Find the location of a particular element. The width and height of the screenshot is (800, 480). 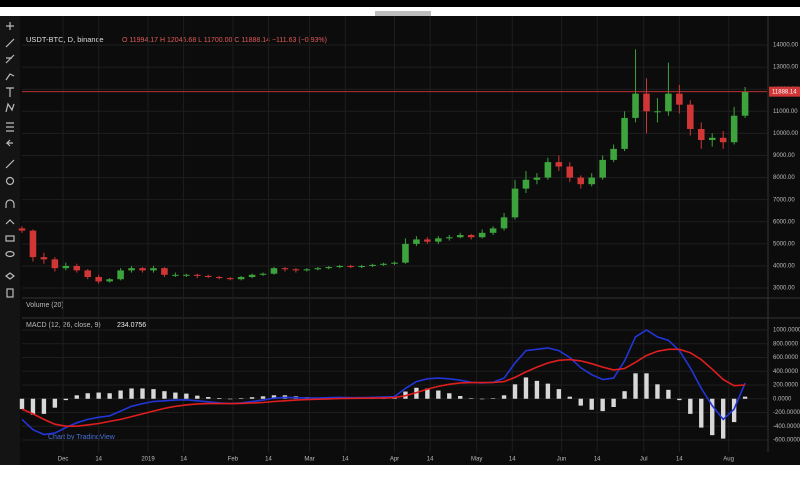

pattern-tool is located at coordinates (10, 107).